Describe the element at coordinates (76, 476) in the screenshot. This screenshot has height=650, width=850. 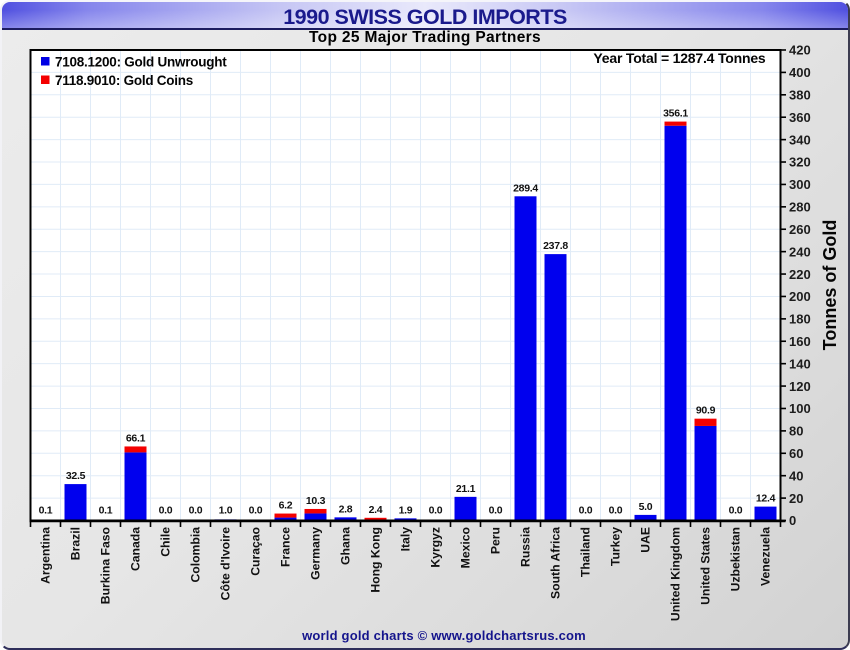
I see `svg-text: 32.5` at that location.